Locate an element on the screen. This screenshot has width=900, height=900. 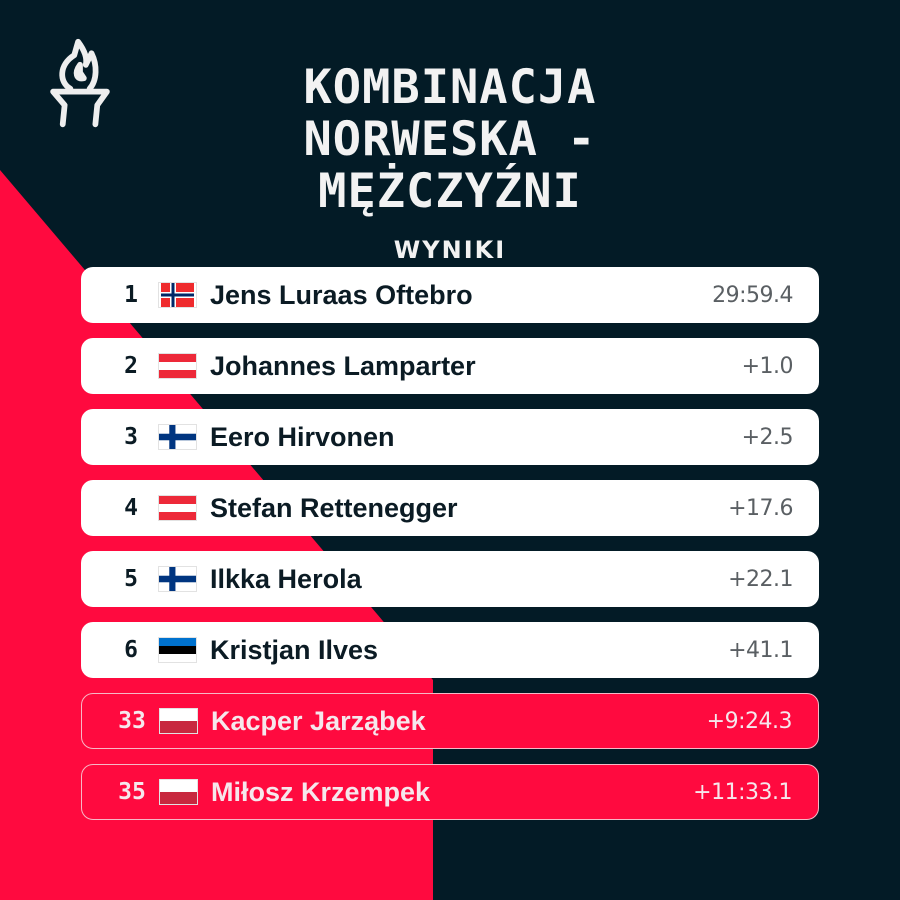
result-time: +41.1 is located at coordinates (760, 650).